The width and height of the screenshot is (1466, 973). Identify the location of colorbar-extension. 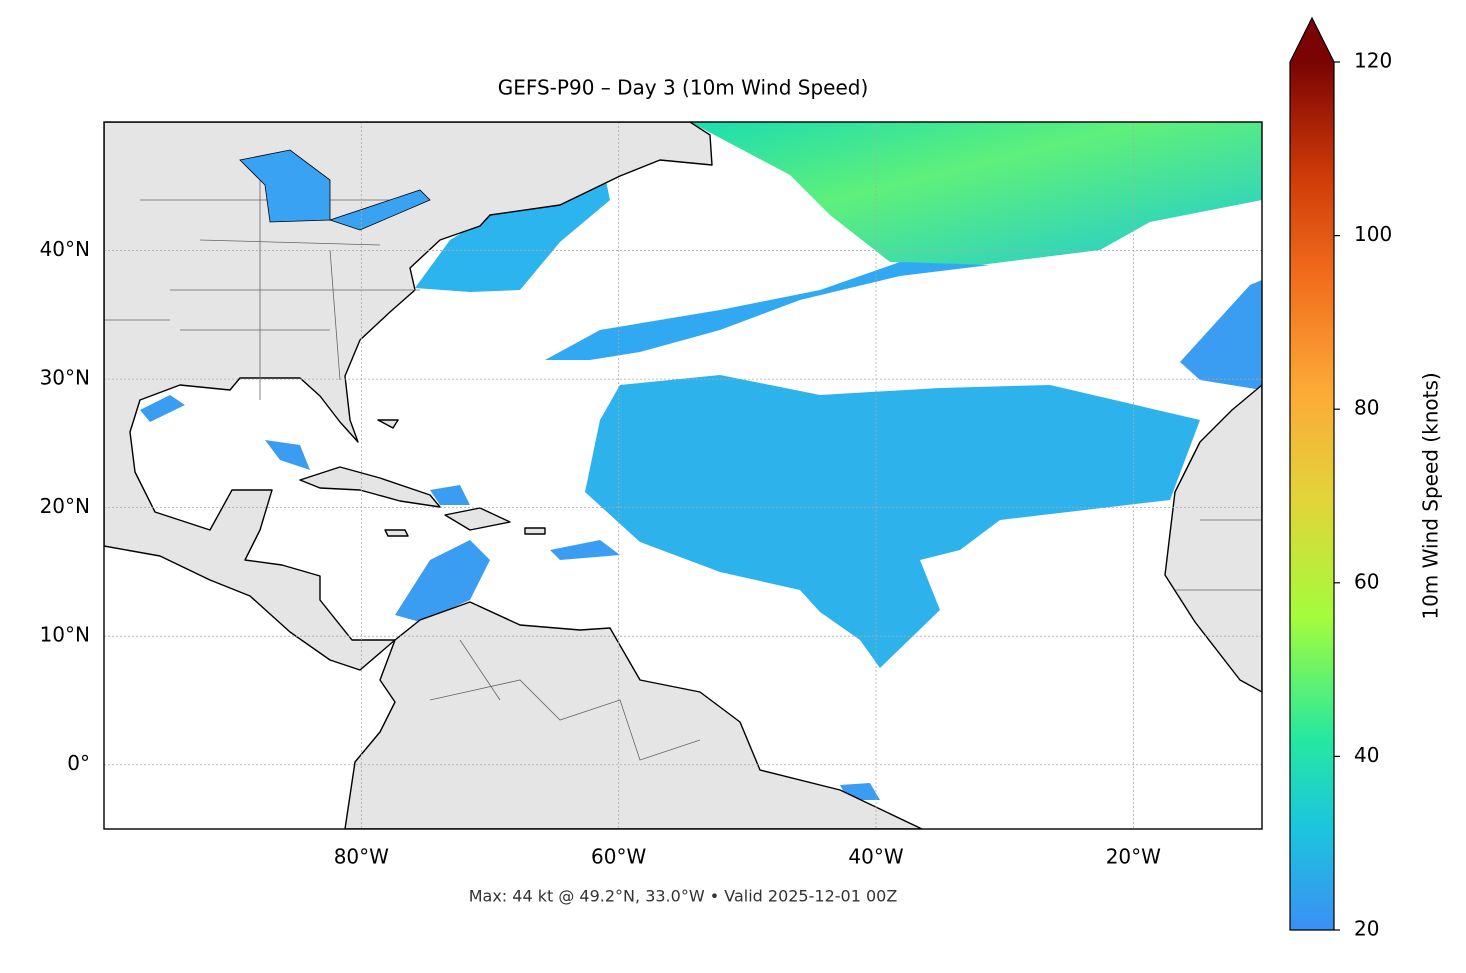
(1312, 40).